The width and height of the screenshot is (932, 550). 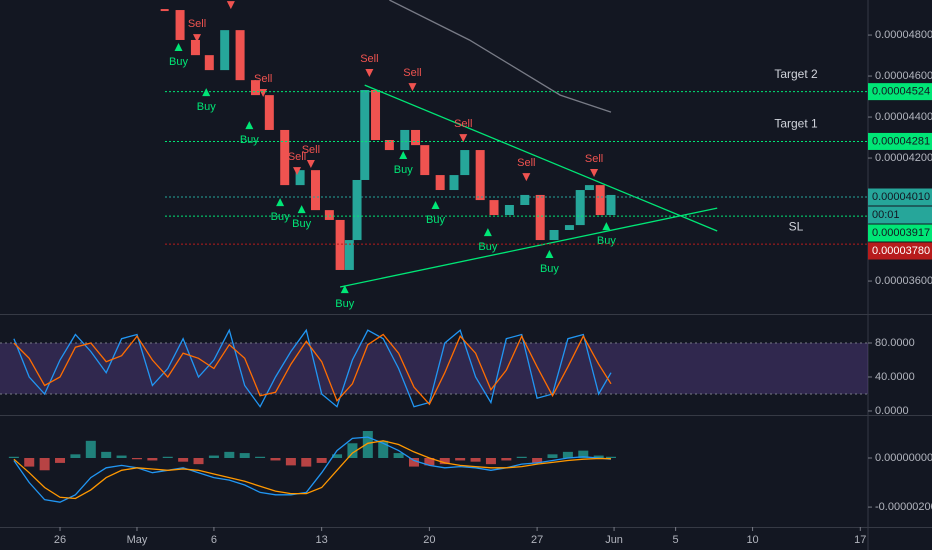 What do you see at coordinates (886, 215) in the screenshot?
I see `price-box-label: 00:01` at bounding box center [886, 215].